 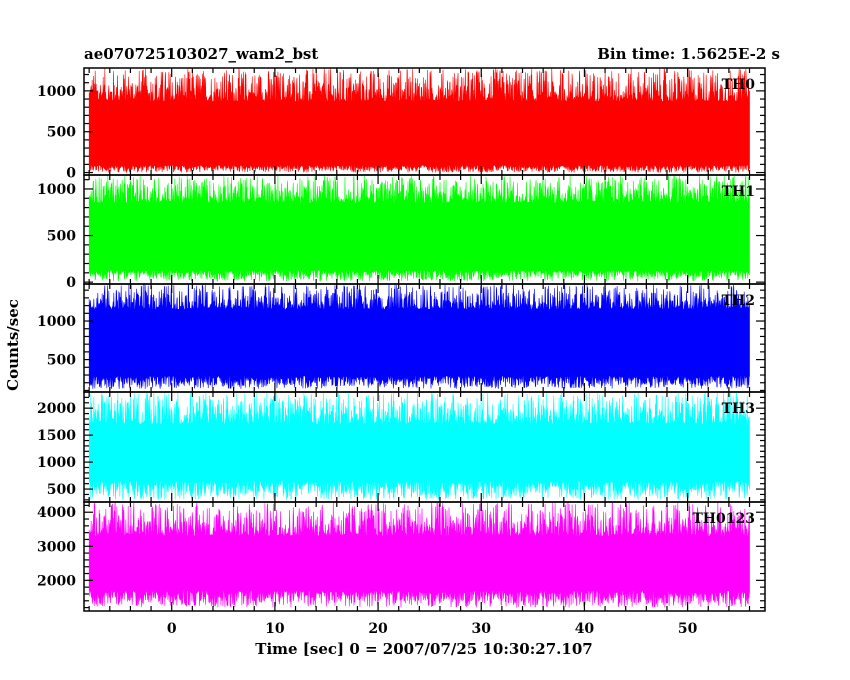 What do you see at coordinates (56, 436) in the screenshot?
I see `y-tick-label: 1500` at bounding box center [56, 436].